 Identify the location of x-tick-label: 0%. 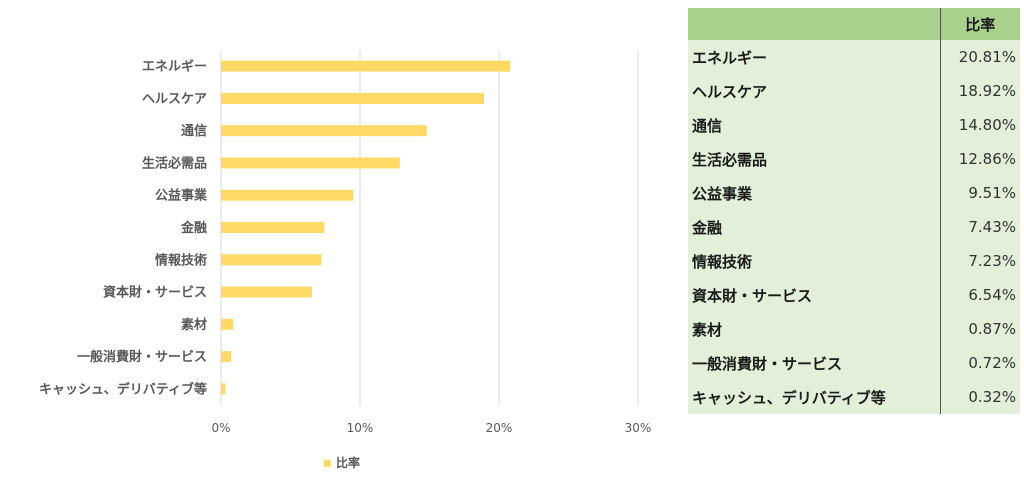
(220, 428).